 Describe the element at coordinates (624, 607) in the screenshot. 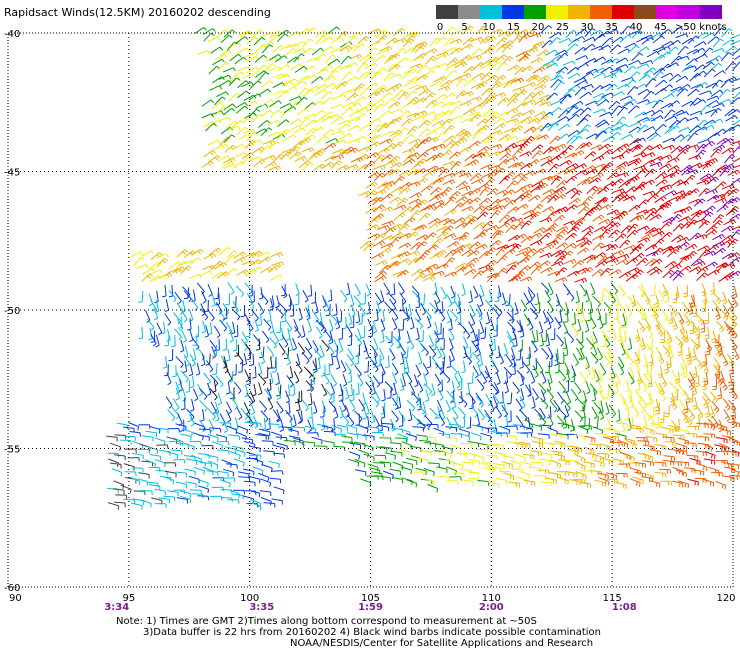

I see `pass-time-label: 1:08` at that location.